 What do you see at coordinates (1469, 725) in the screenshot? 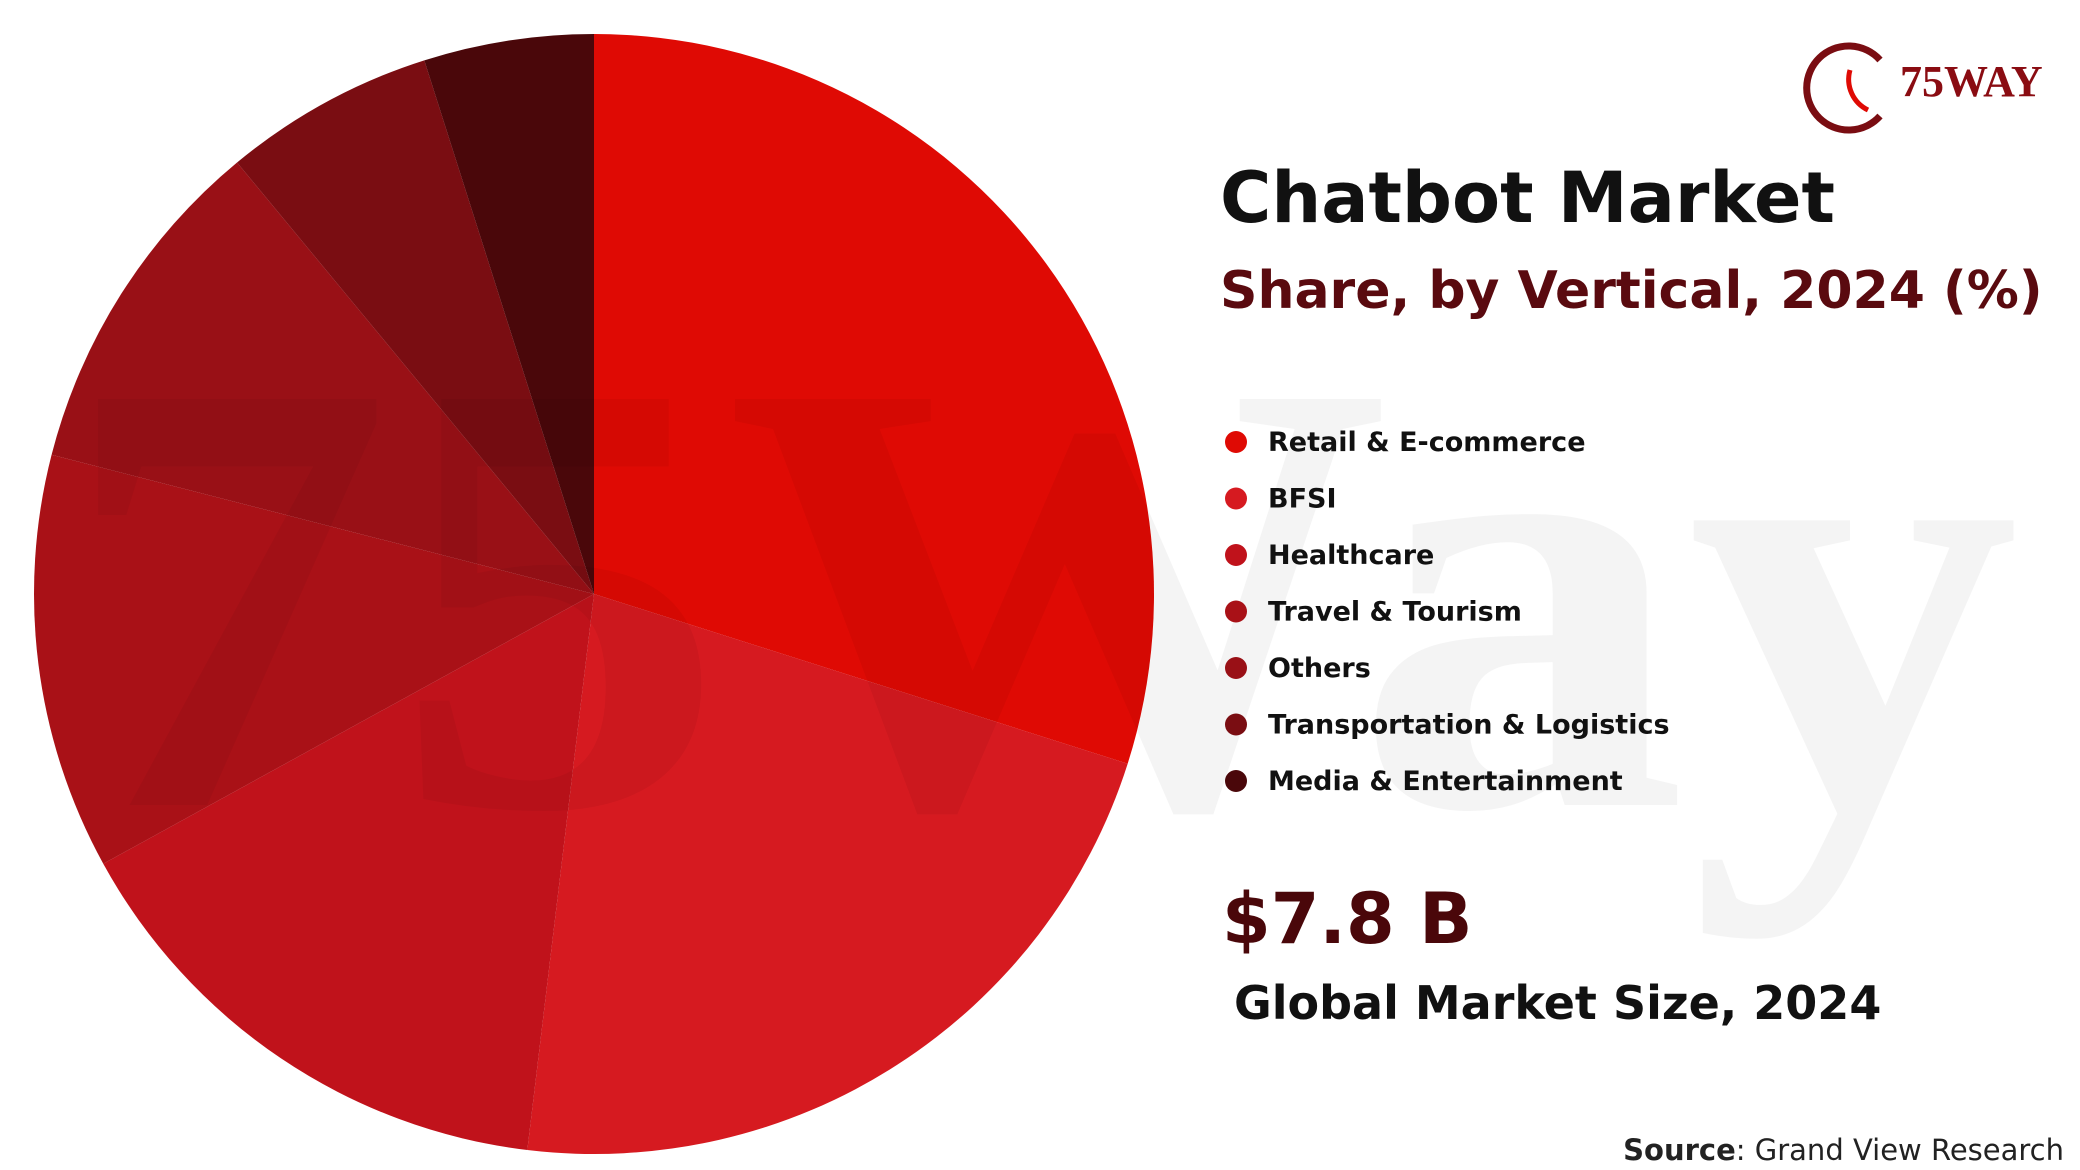
I see `legend-label: Transportation & Logistics` at bounding box center [1469, 725].